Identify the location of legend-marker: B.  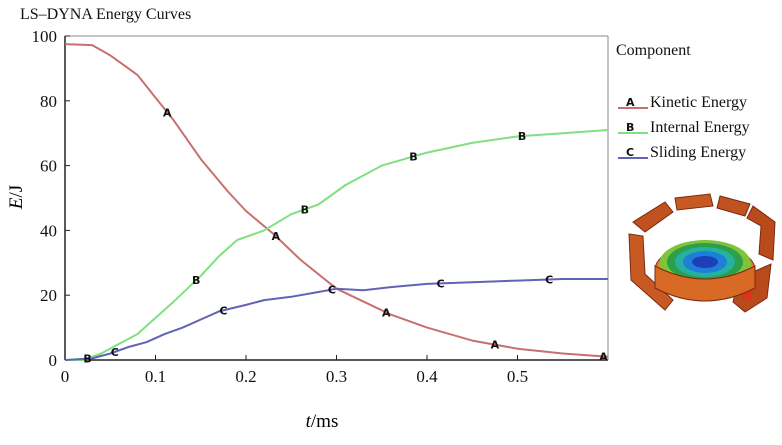
(630, 127).